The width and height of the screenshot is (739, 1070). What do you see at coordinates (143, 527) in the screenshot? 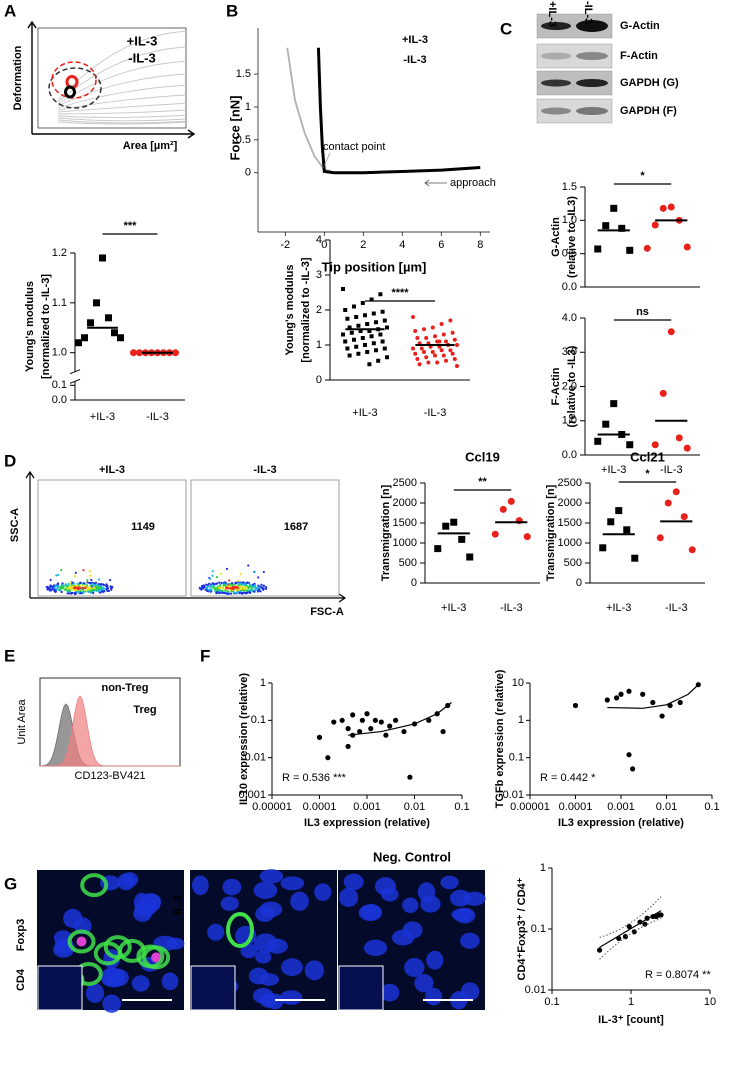
I see `flow-count: 1149` at bounding box center [143, 527].